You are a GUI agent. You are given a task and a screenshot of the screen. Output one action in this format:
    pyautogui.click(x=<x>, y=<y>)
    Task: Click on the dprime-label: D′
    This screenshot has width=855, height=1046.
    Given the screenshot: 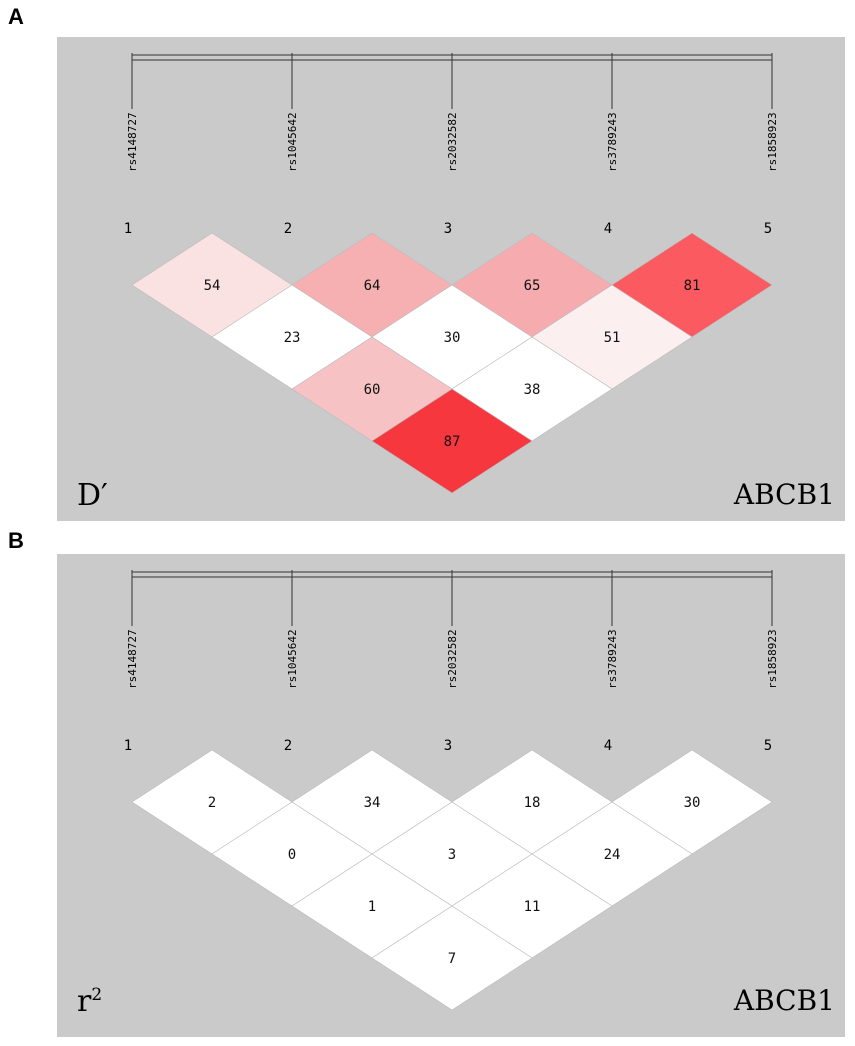 What is the action you would take?
    pyautogui.click(x=92, y=495)
    